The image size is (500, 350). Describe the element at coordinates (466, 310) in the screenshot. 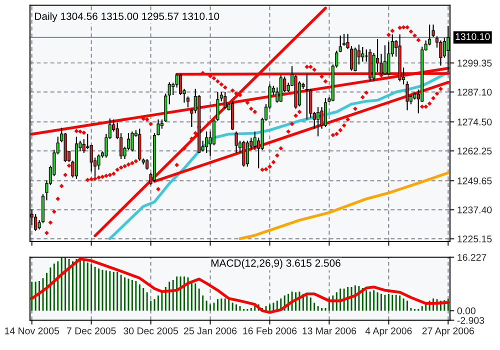

I see `y-tick-label: 0.00` at that location.